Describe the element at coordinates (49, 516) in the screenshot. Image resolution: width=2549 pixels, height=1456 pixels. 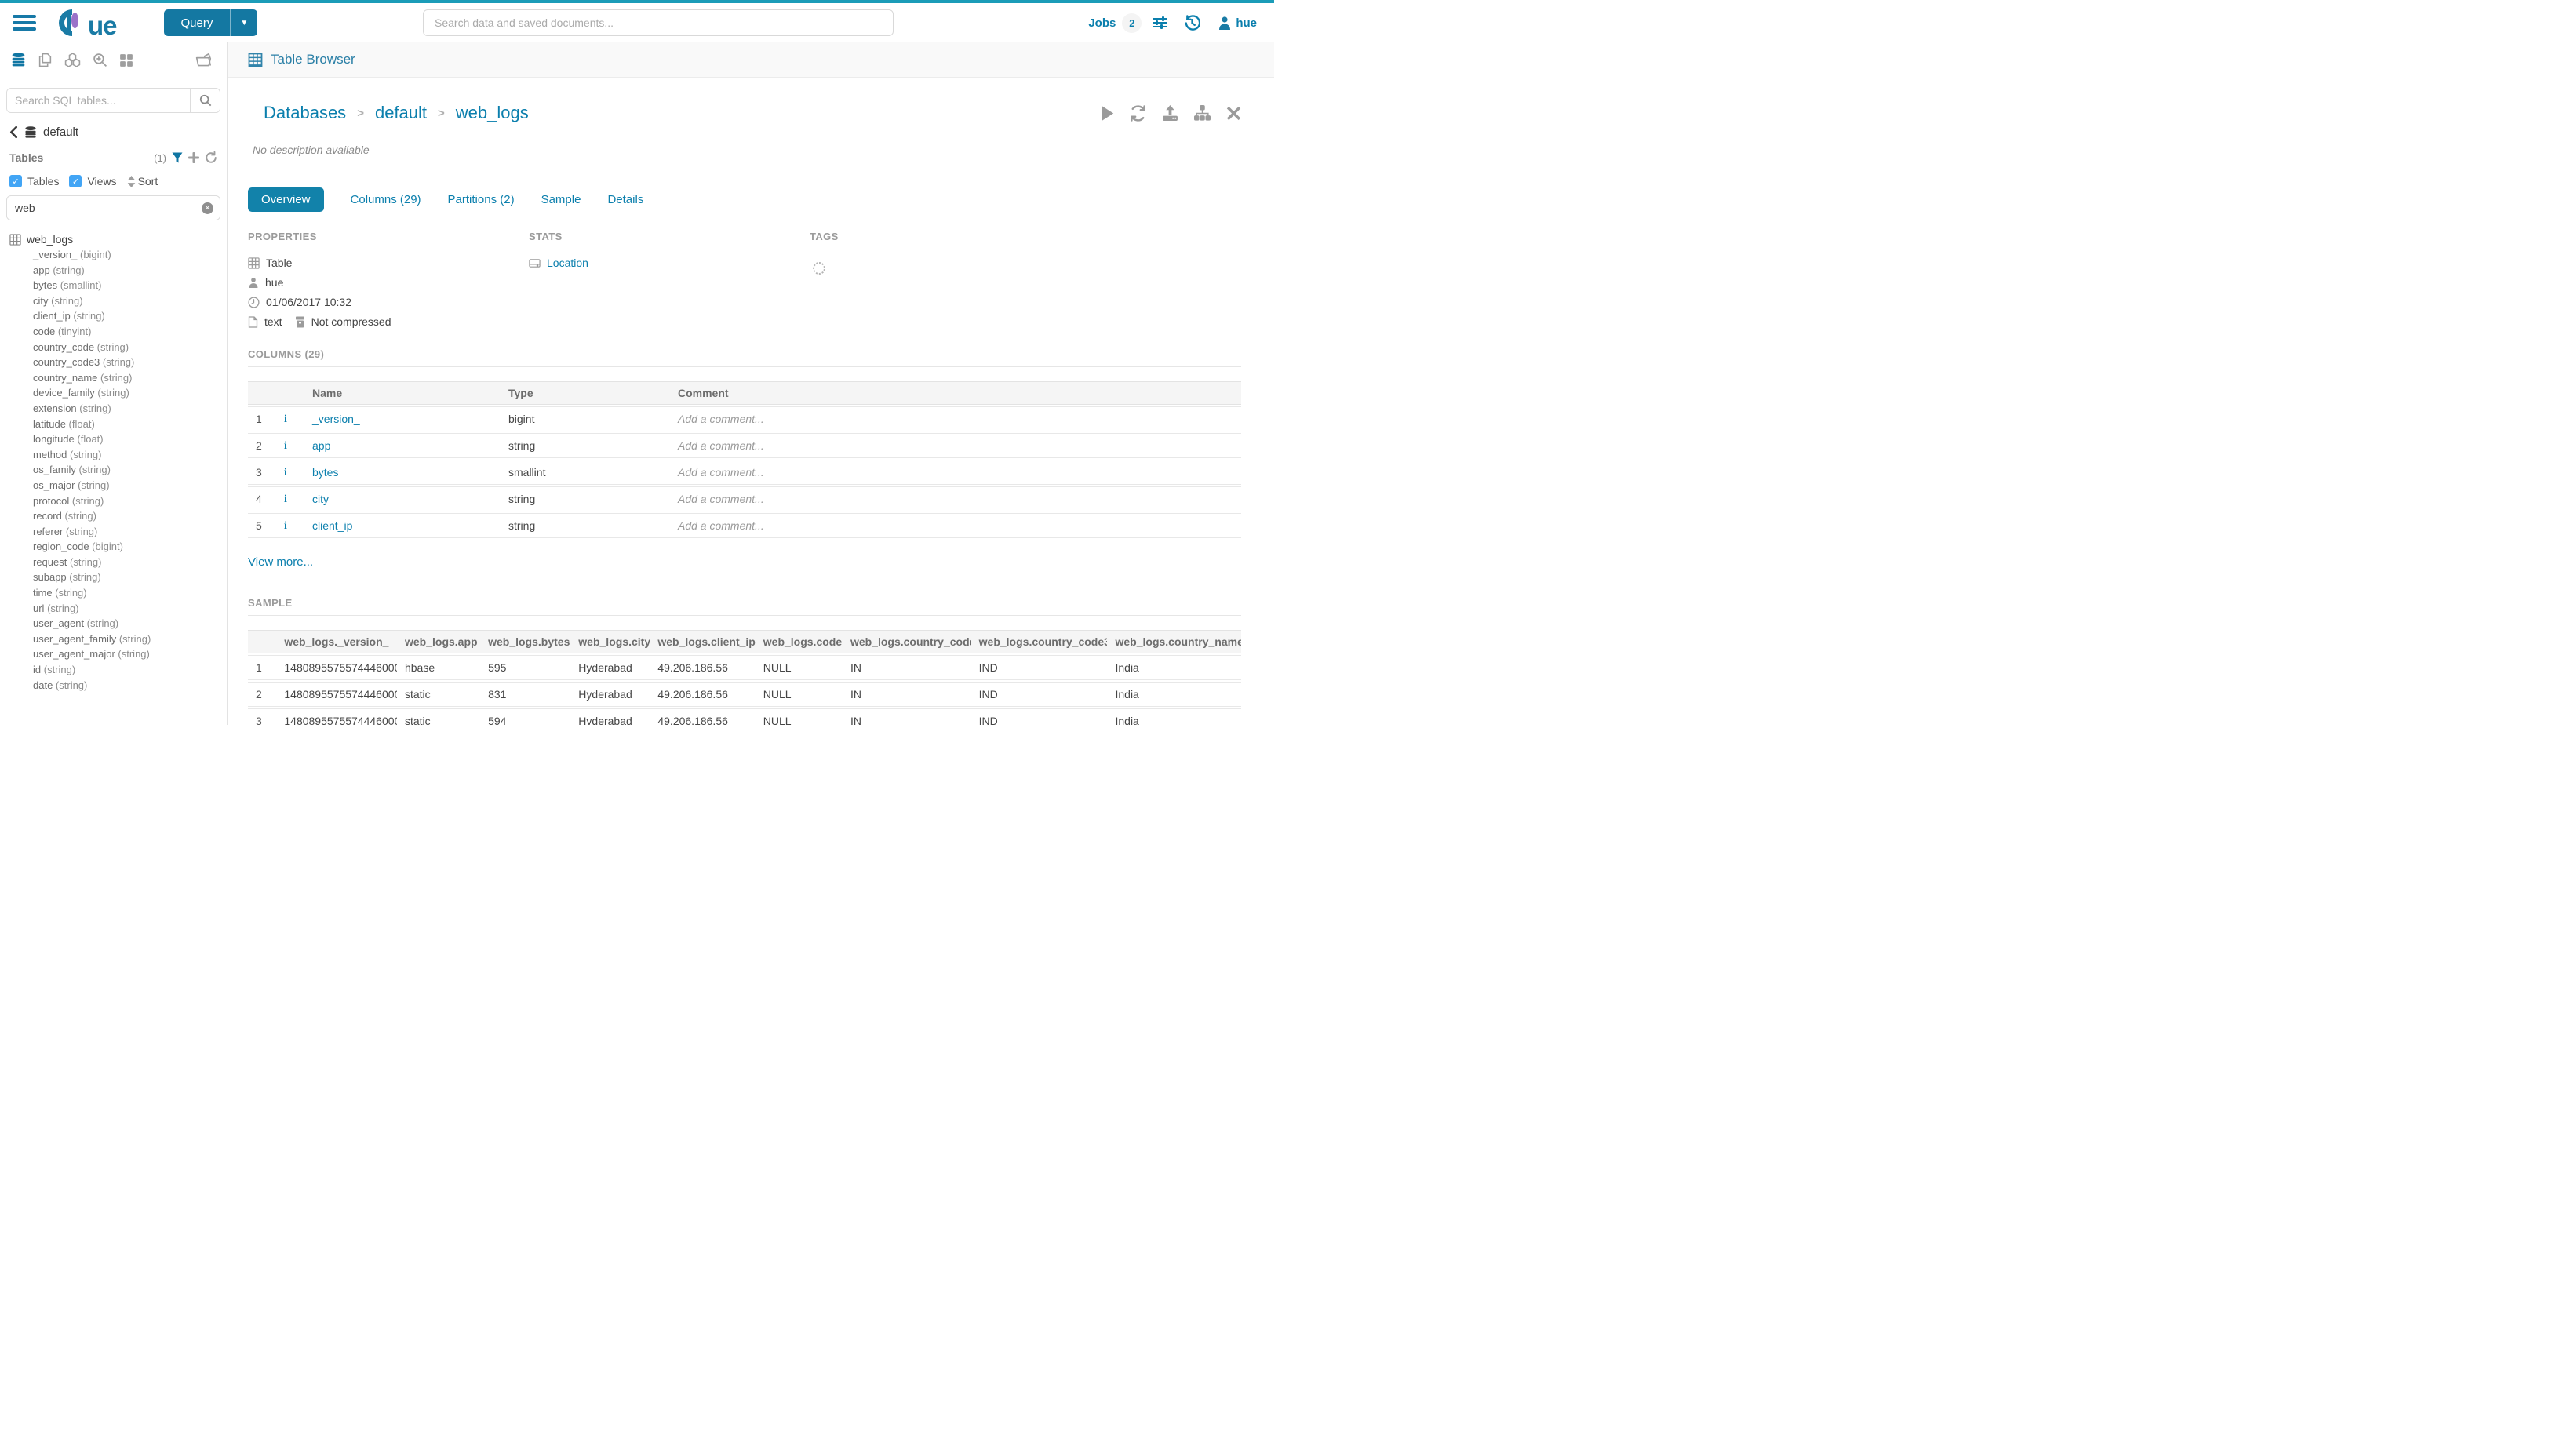
I see `sidebar-column-name: record` at that location.